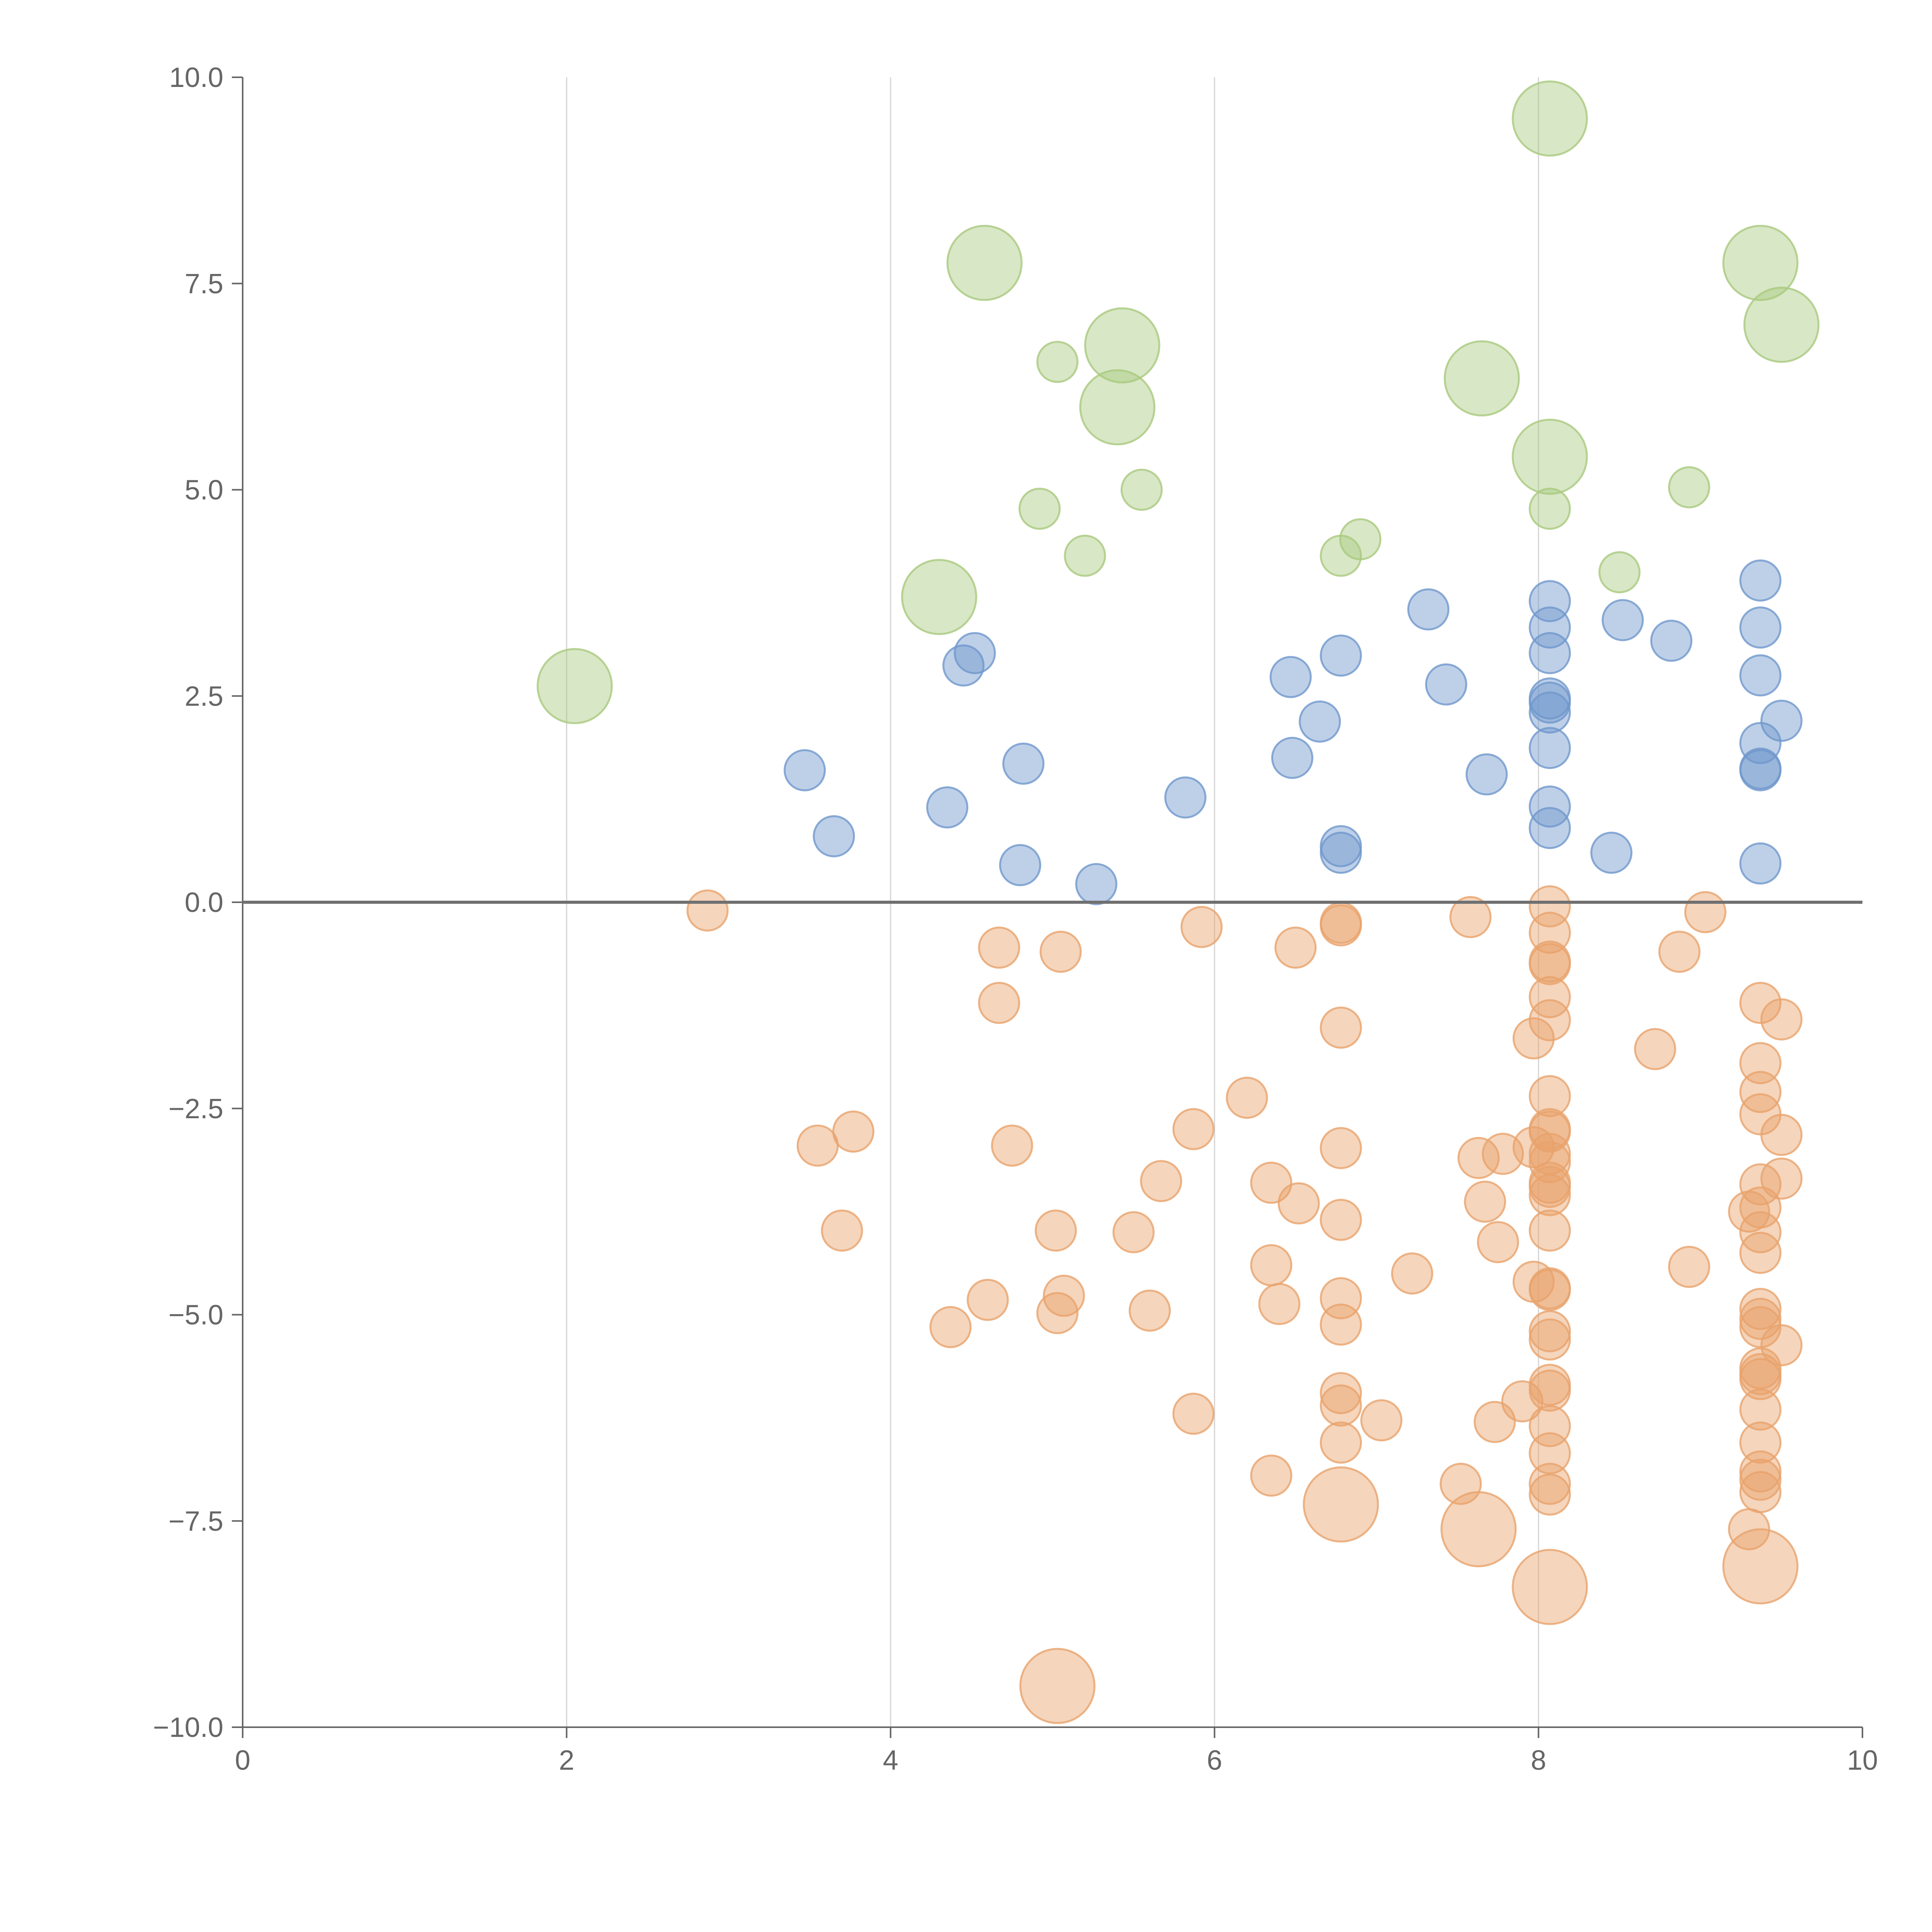 This screenshot has height=1932, width=1932. What do you see at coordinates (891, 1760) in the screenshot?
I see `x-tick-label: 4` at bounding box center [891, 1760].